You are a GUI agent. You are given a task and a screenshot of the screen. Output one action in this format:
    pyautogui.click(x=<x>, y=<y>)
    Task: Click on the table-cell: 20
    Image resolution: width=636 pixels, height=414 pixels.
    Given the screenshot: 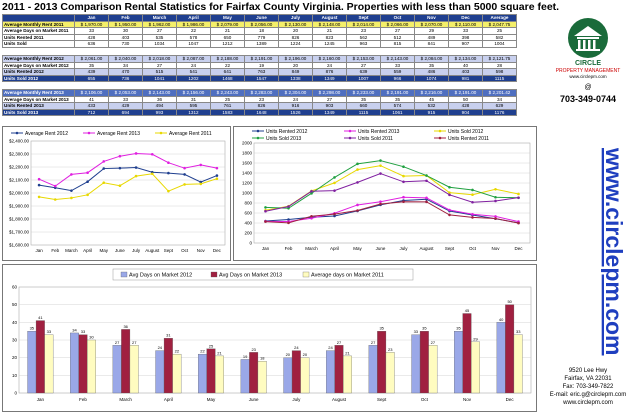 What is the action you would take?
    pyautogui.click(x=295, y=31)
    